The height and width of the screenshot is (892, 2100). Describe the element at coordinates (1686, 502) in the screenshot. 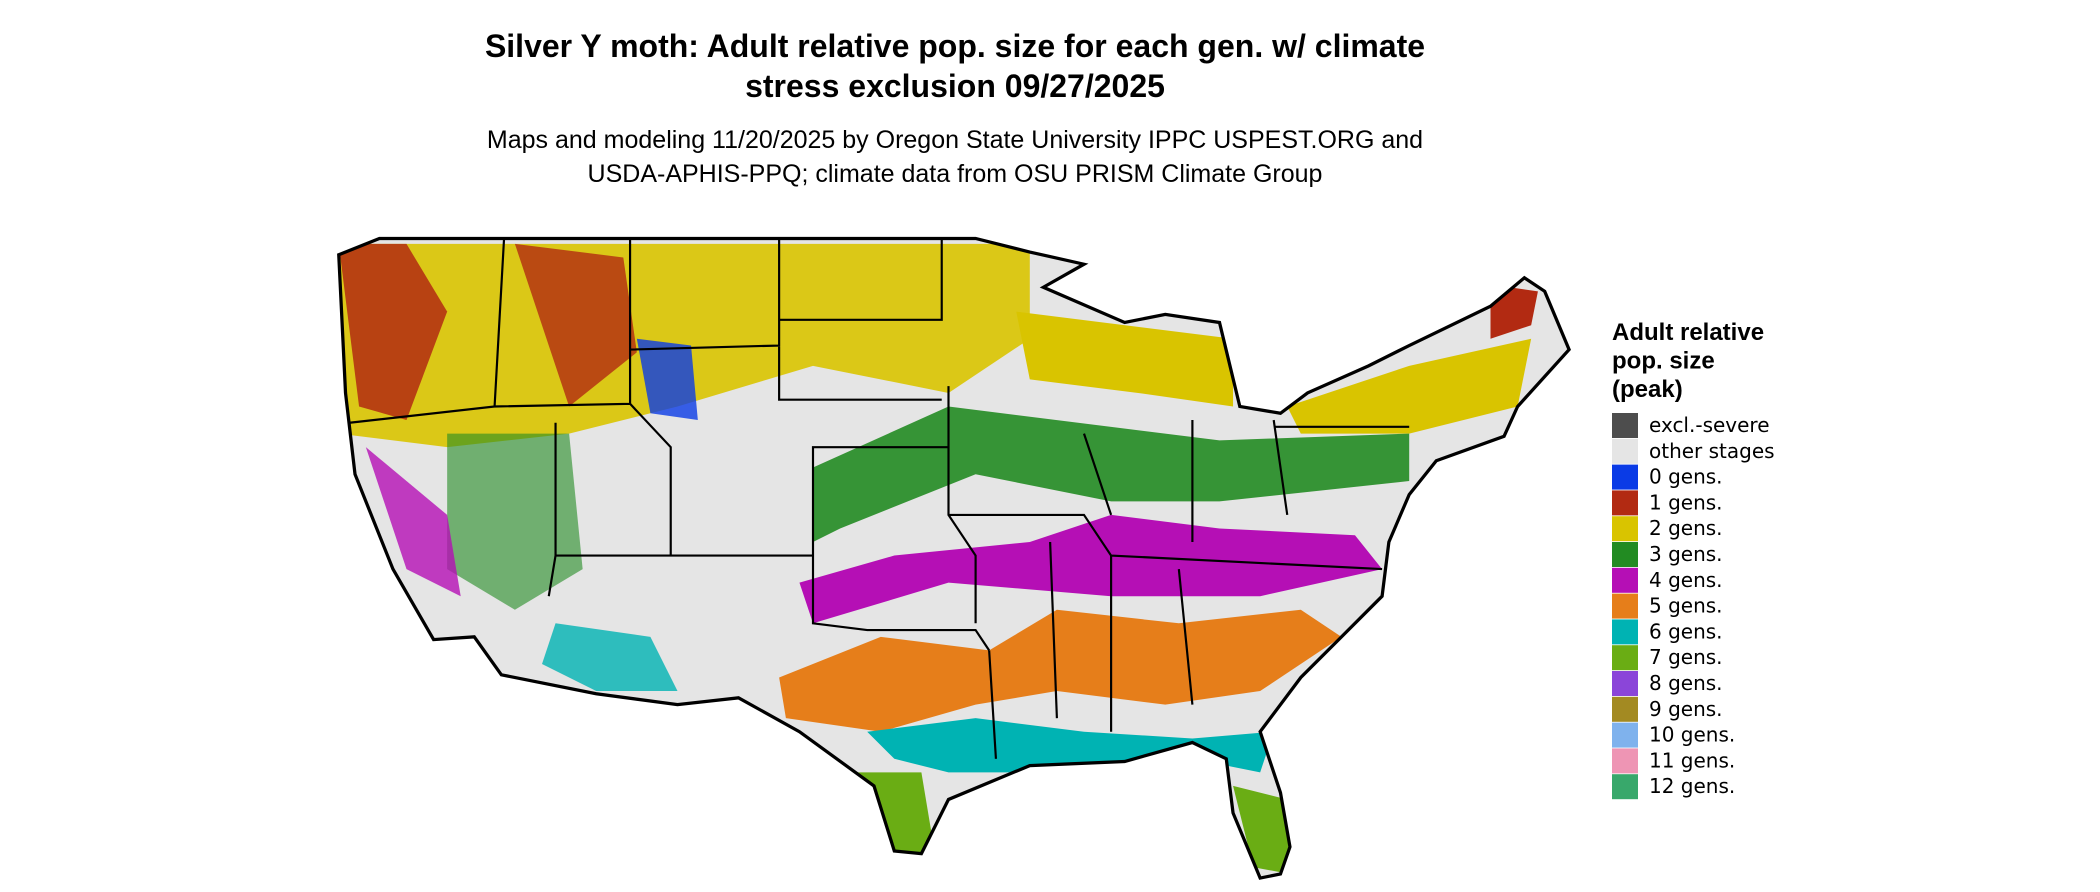

I see `legend-label: 1 gens.` at that location.